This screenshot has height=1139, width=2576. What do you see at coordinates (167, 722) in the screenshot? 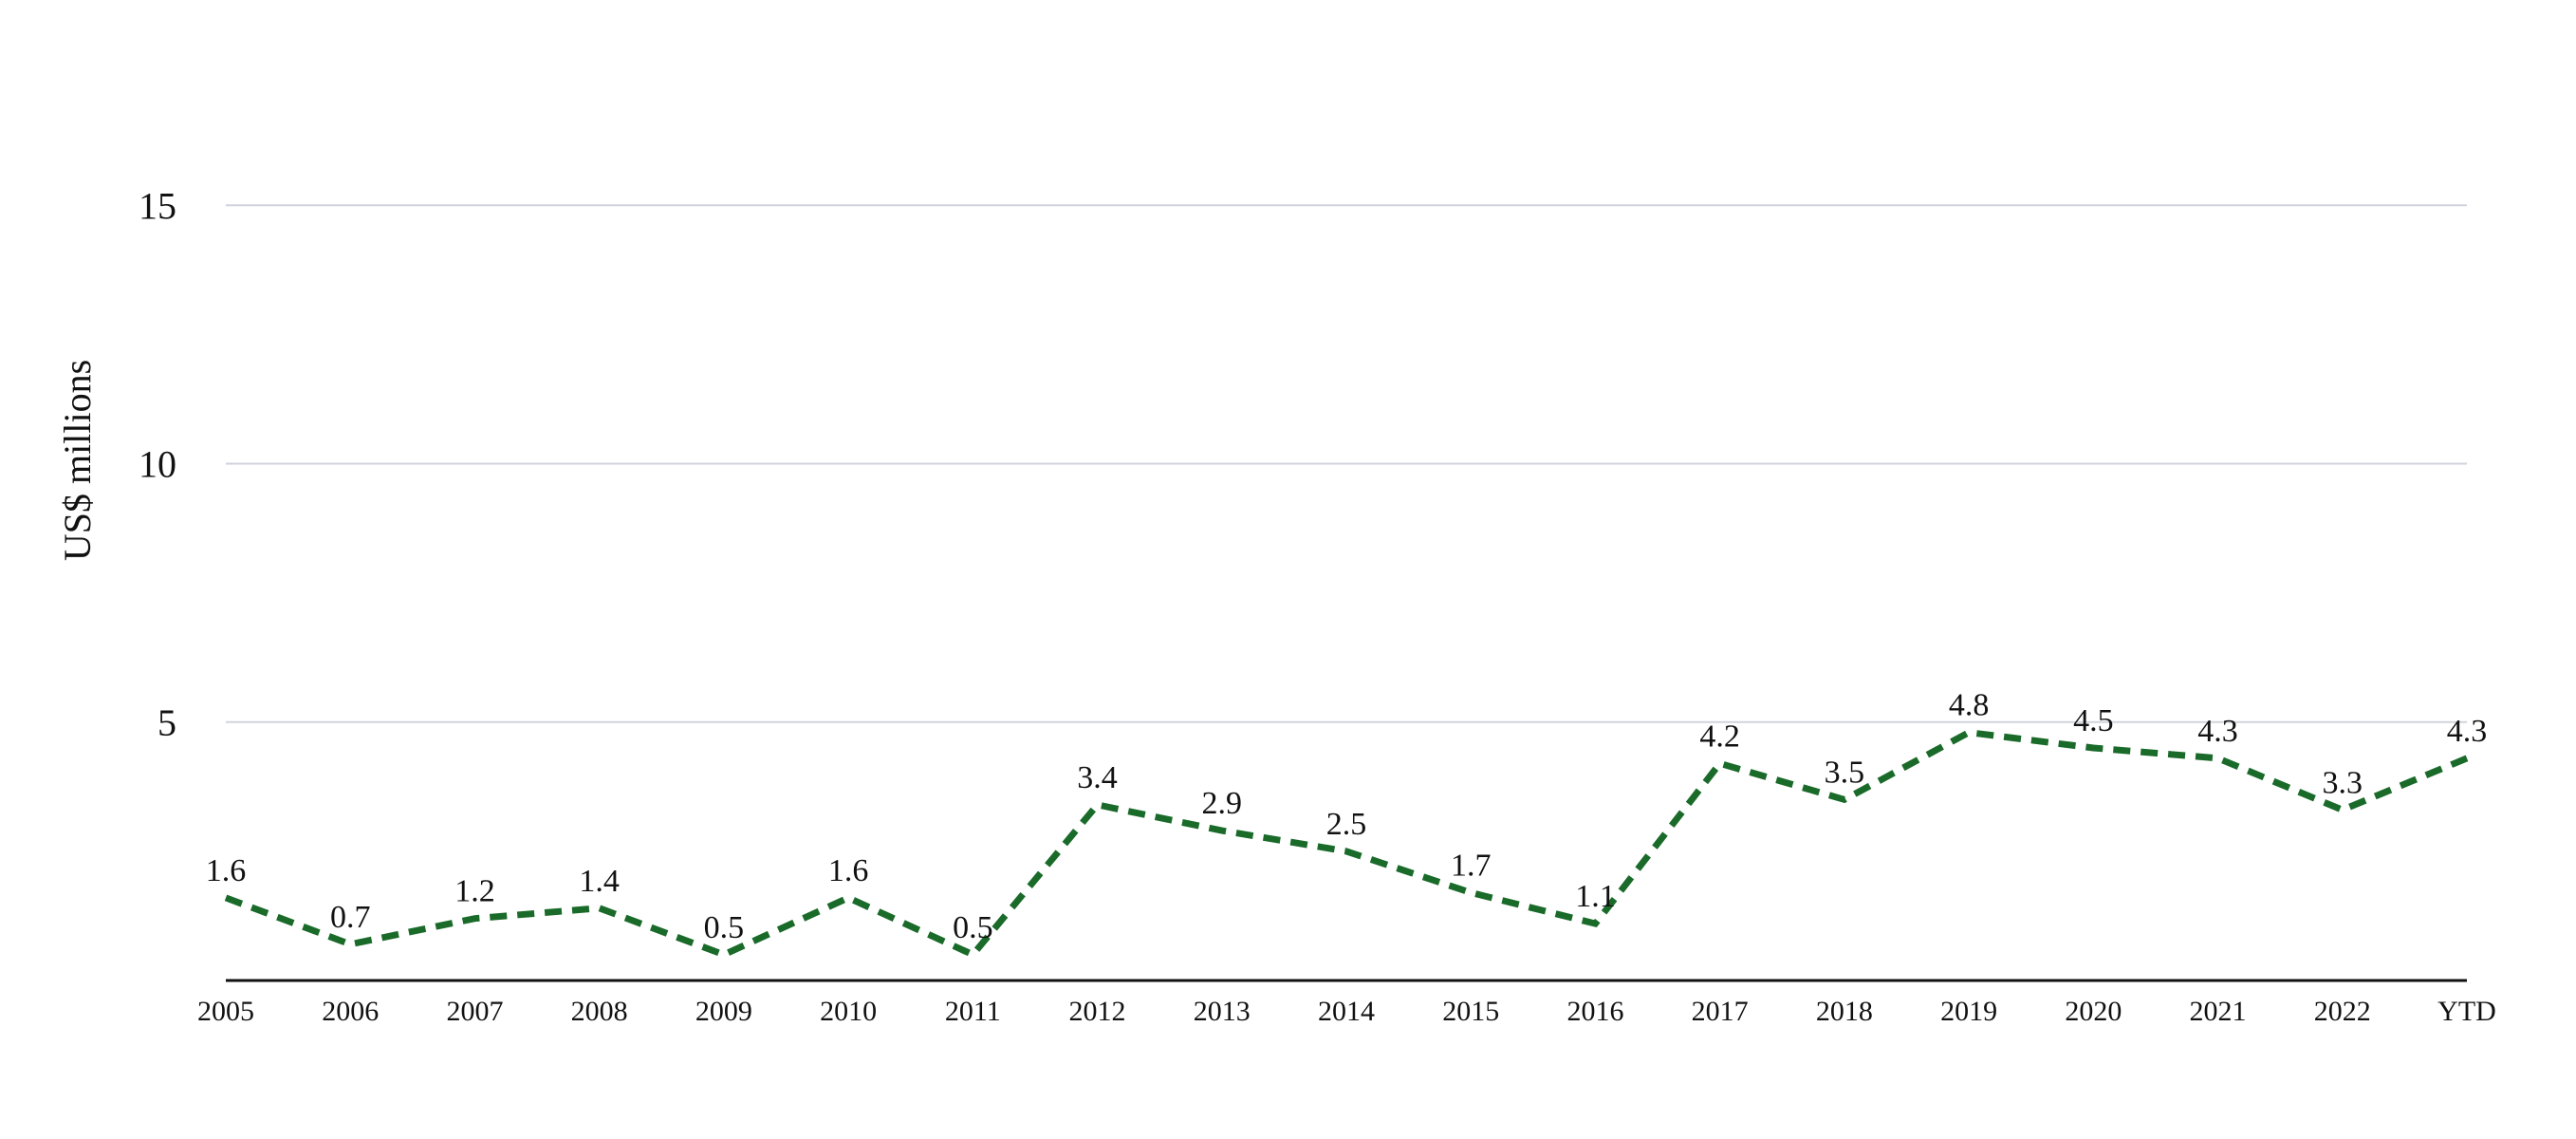
I see `y-tick-label-5: 5` at bounding box center [167, 722].